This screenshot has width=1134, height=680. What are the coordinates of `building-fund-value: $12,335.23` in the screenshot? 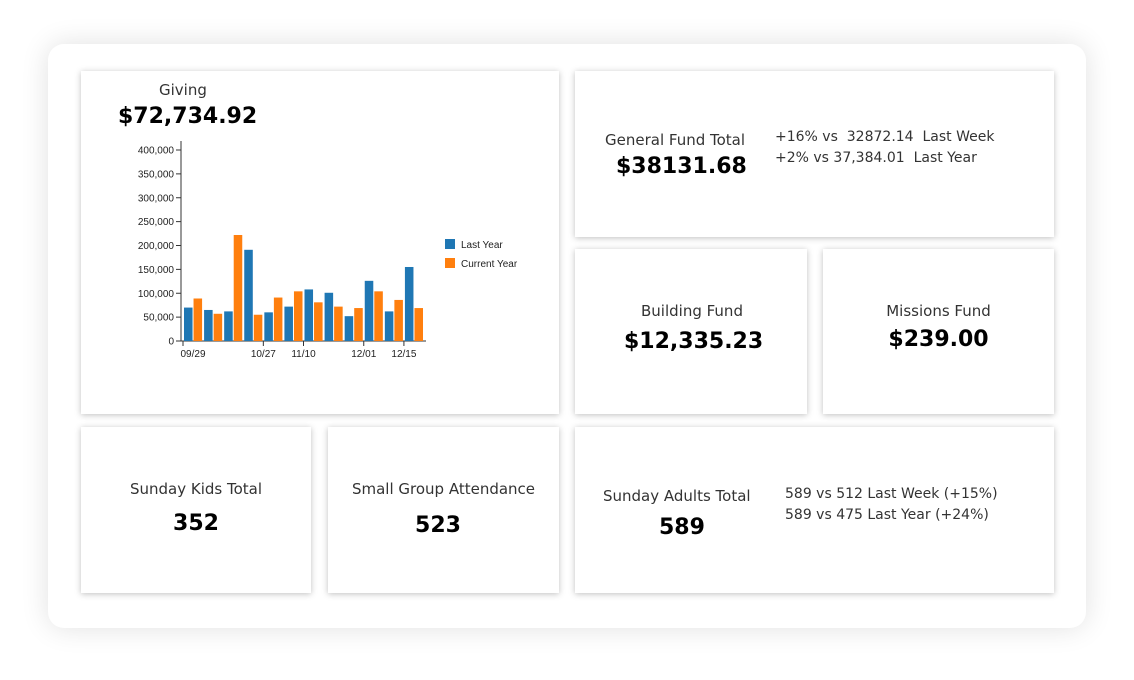 It's located at (694, 341).